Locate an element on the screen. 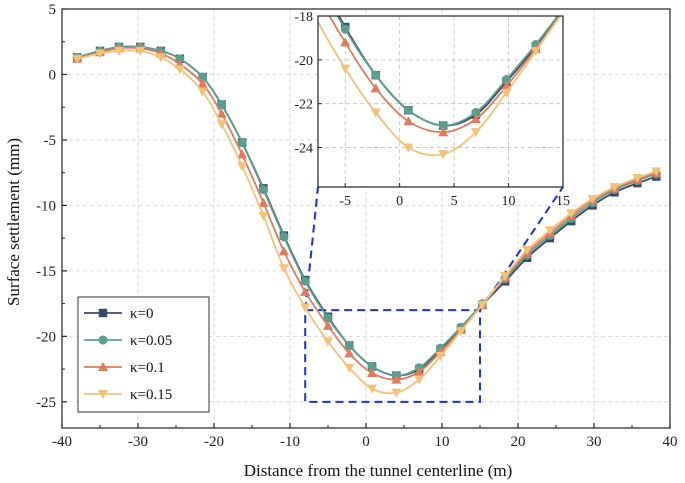 The image size is (685, 483). y-tick-label: -5 is located at coordinates (50, 141).